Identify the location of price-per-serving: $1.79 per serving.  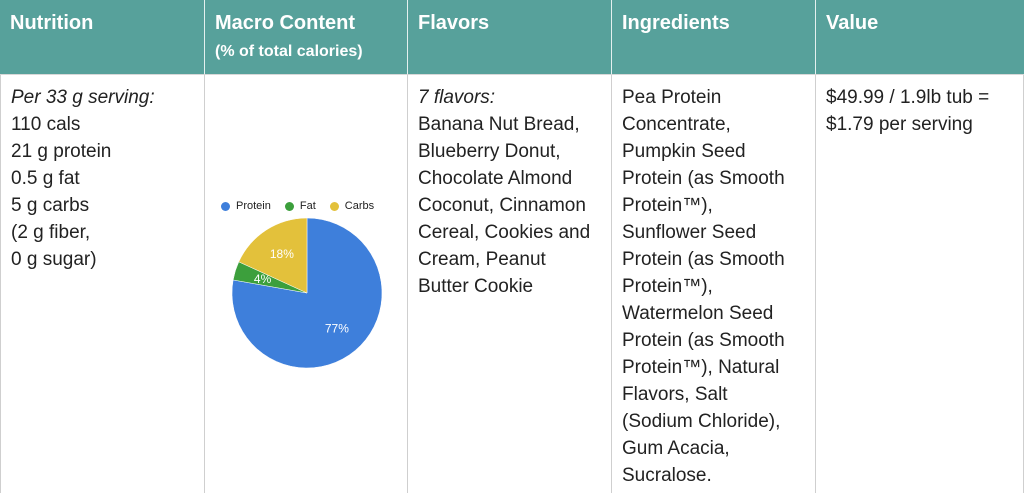
(899, 124).